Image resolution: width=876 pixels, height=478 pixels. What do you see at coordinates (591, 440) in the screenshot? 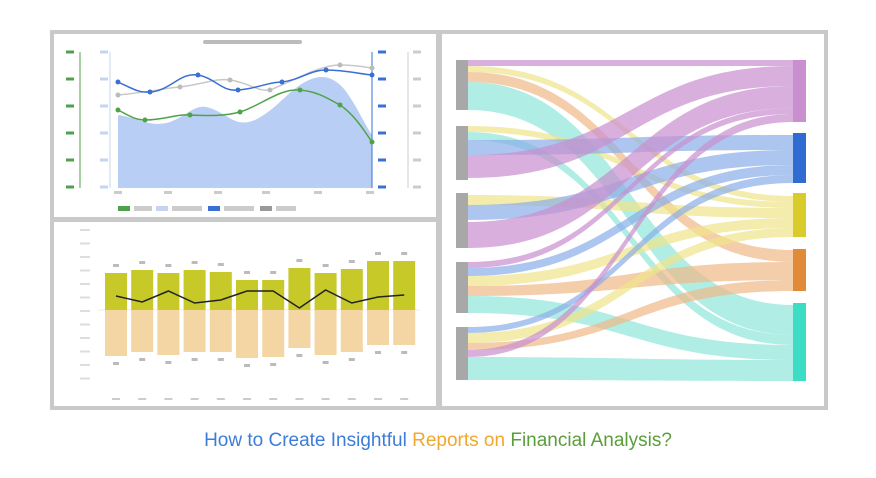
I see `caption-part: Financial Analysis?` at bounding box center [591, 440].